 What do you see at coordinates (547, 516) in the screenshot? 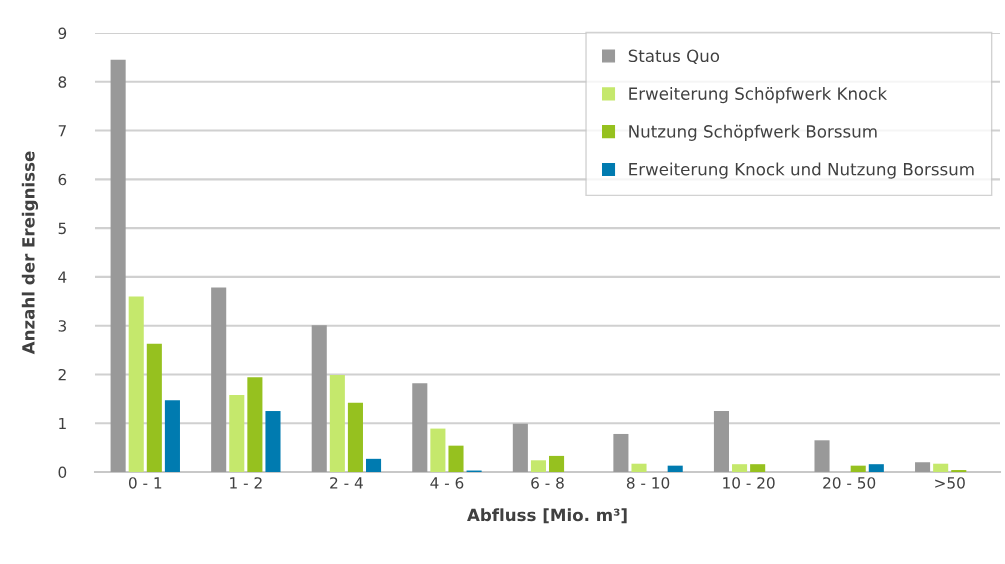
I see `x-axis-title: Abfluss [Mio. m³]` at bounding box center [547, 516].